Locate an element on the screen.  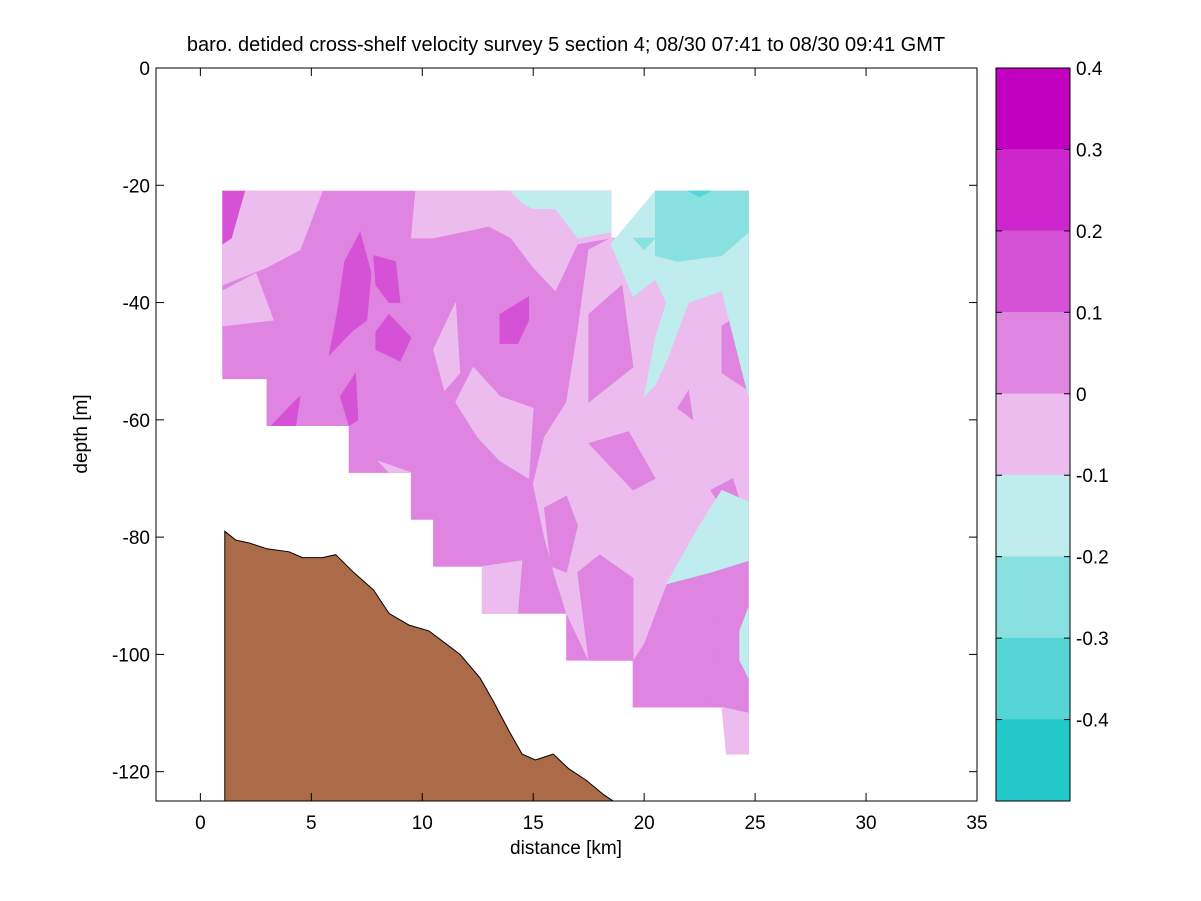
y-tick-label: 0 is located at coordinates (144, 69).